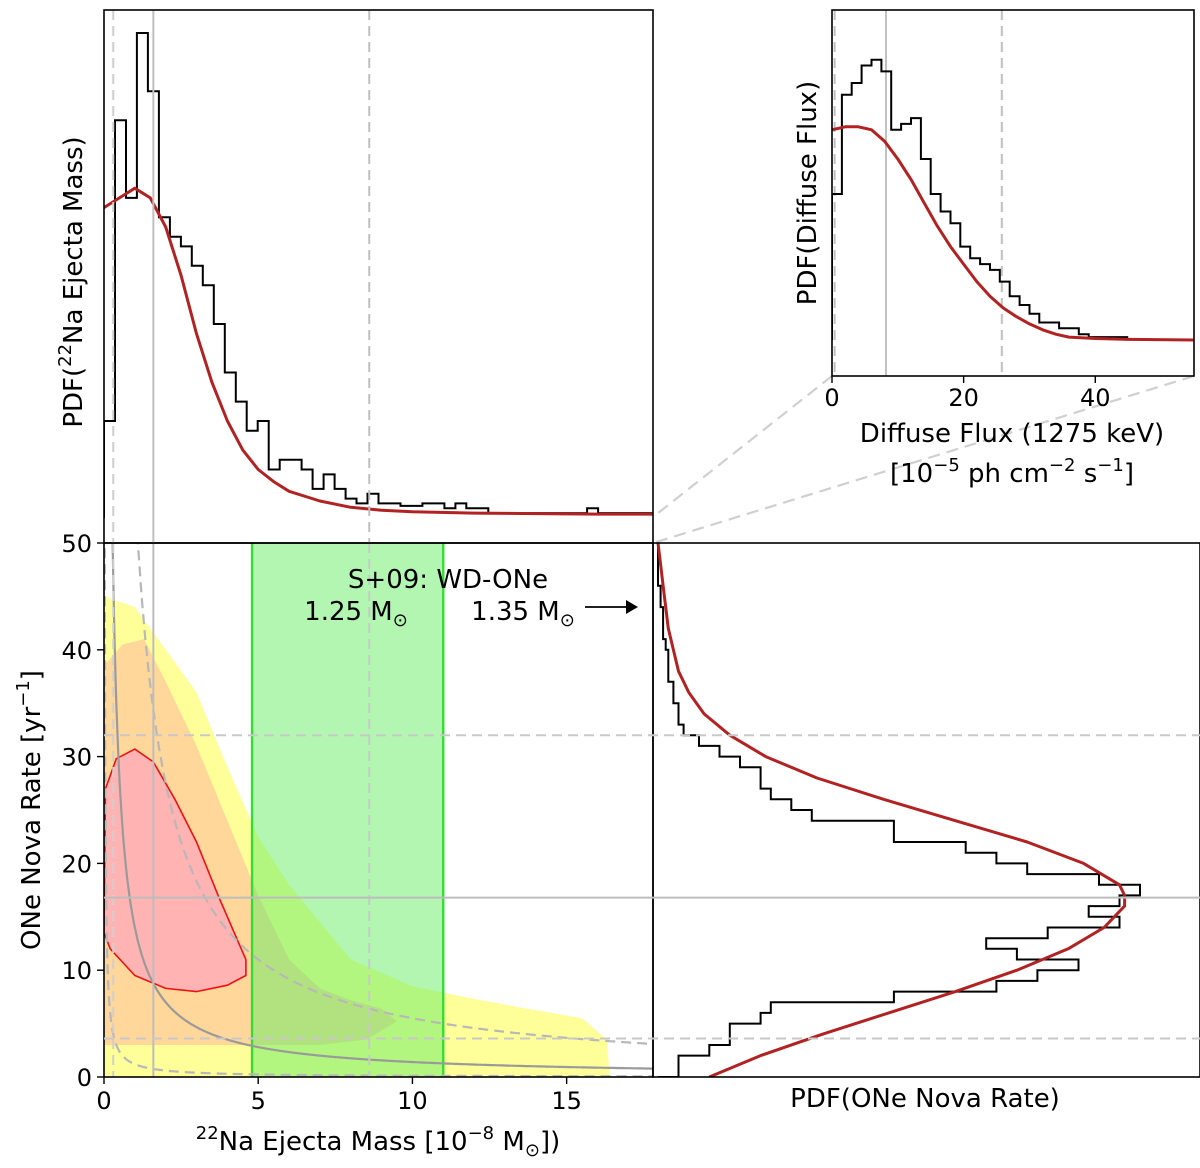  What do you see at coordinates (632, 607) in the screenshot?
I see `annotation-arrow-head` at bounding box center [632, 607].